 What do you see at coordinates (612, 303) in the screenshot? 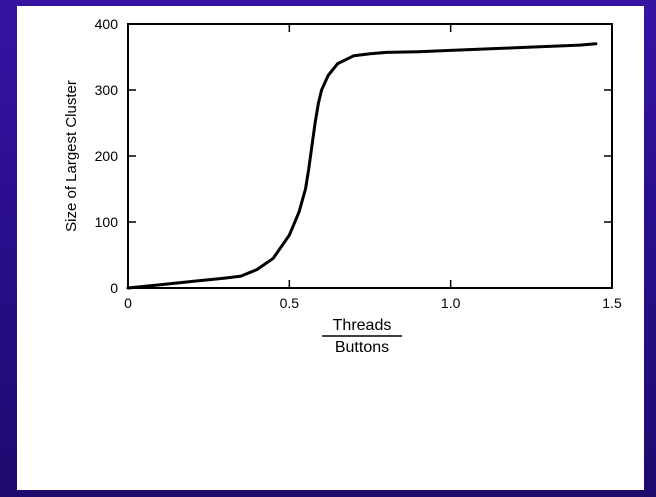
I see `x-tick-label: 1.5` at bounding box center [612, 303].